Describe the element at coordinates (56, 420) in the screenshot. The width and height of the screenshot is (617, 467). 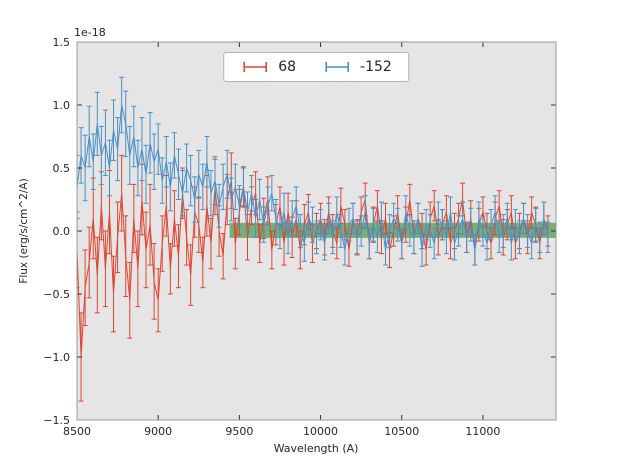
I see `y-tick-label: −1.5` at that location.